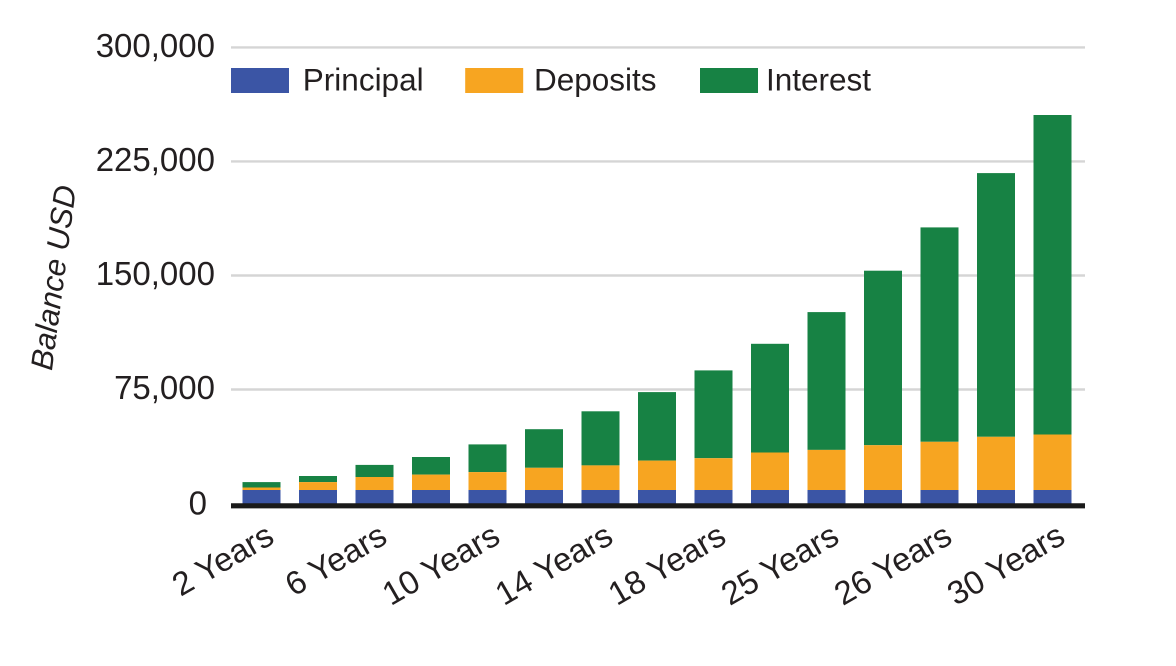  I want to click on svg-text: 75,000, so click(164, 387).